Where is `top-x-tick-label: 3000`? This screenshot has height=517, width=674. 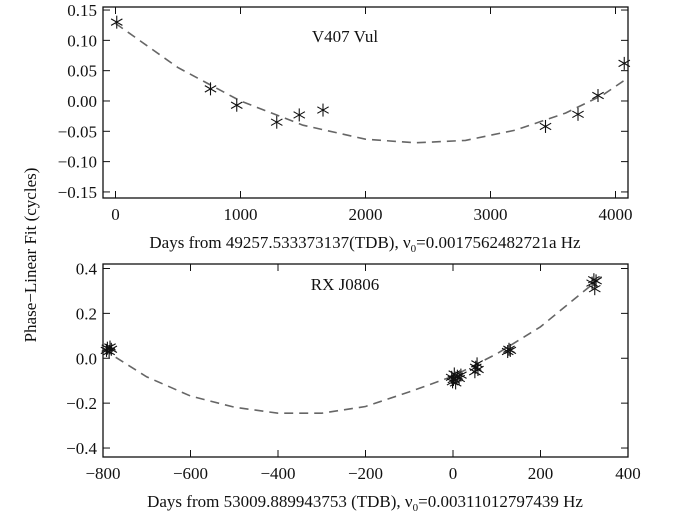 top-x-tick-label: 3000 is located at coordinates (491, 214).